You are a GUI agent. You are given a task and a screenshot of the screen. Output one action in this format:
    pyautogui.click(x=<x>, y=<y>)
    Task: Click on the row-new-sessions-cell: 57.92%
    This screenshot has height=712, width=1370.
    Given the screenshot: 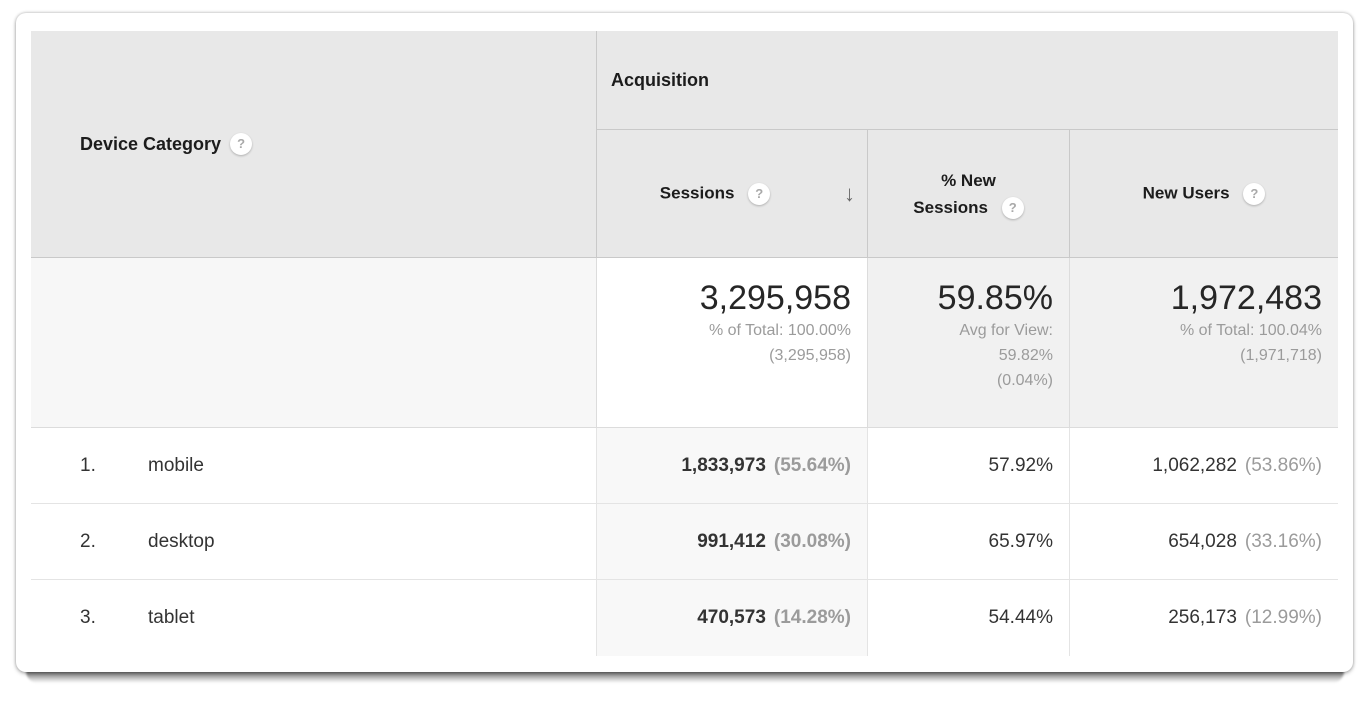 What is the action you would take?
    pyautogui.click(x=969, y=466)
    